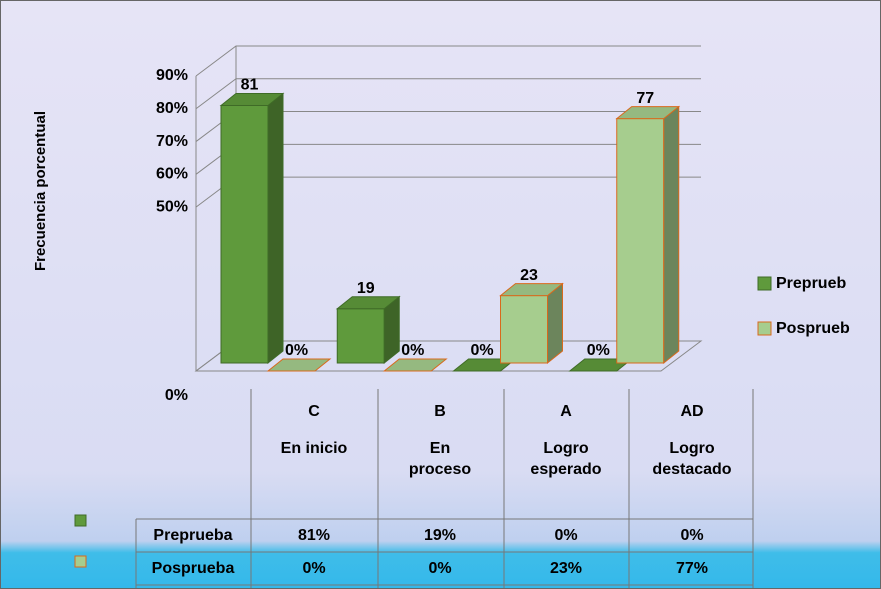 This screenshot has height=589, width=881. I want to click on table-row-header: Posprueba, so click(193, 568).